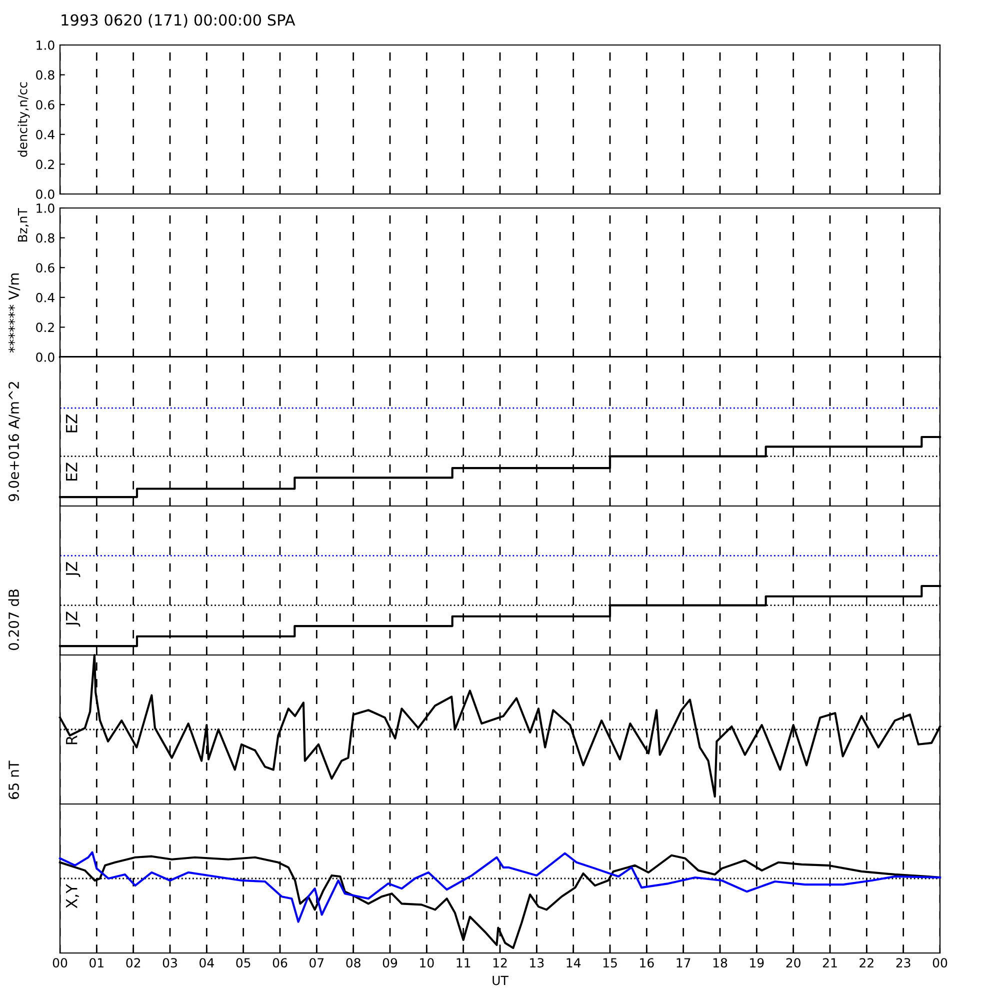 This screenshot has width=1000, height=1000. What do you see at coordinates (280, 963) in the screenshot?
I see `x-tick-label: 06` at bounding box center [280, 963].